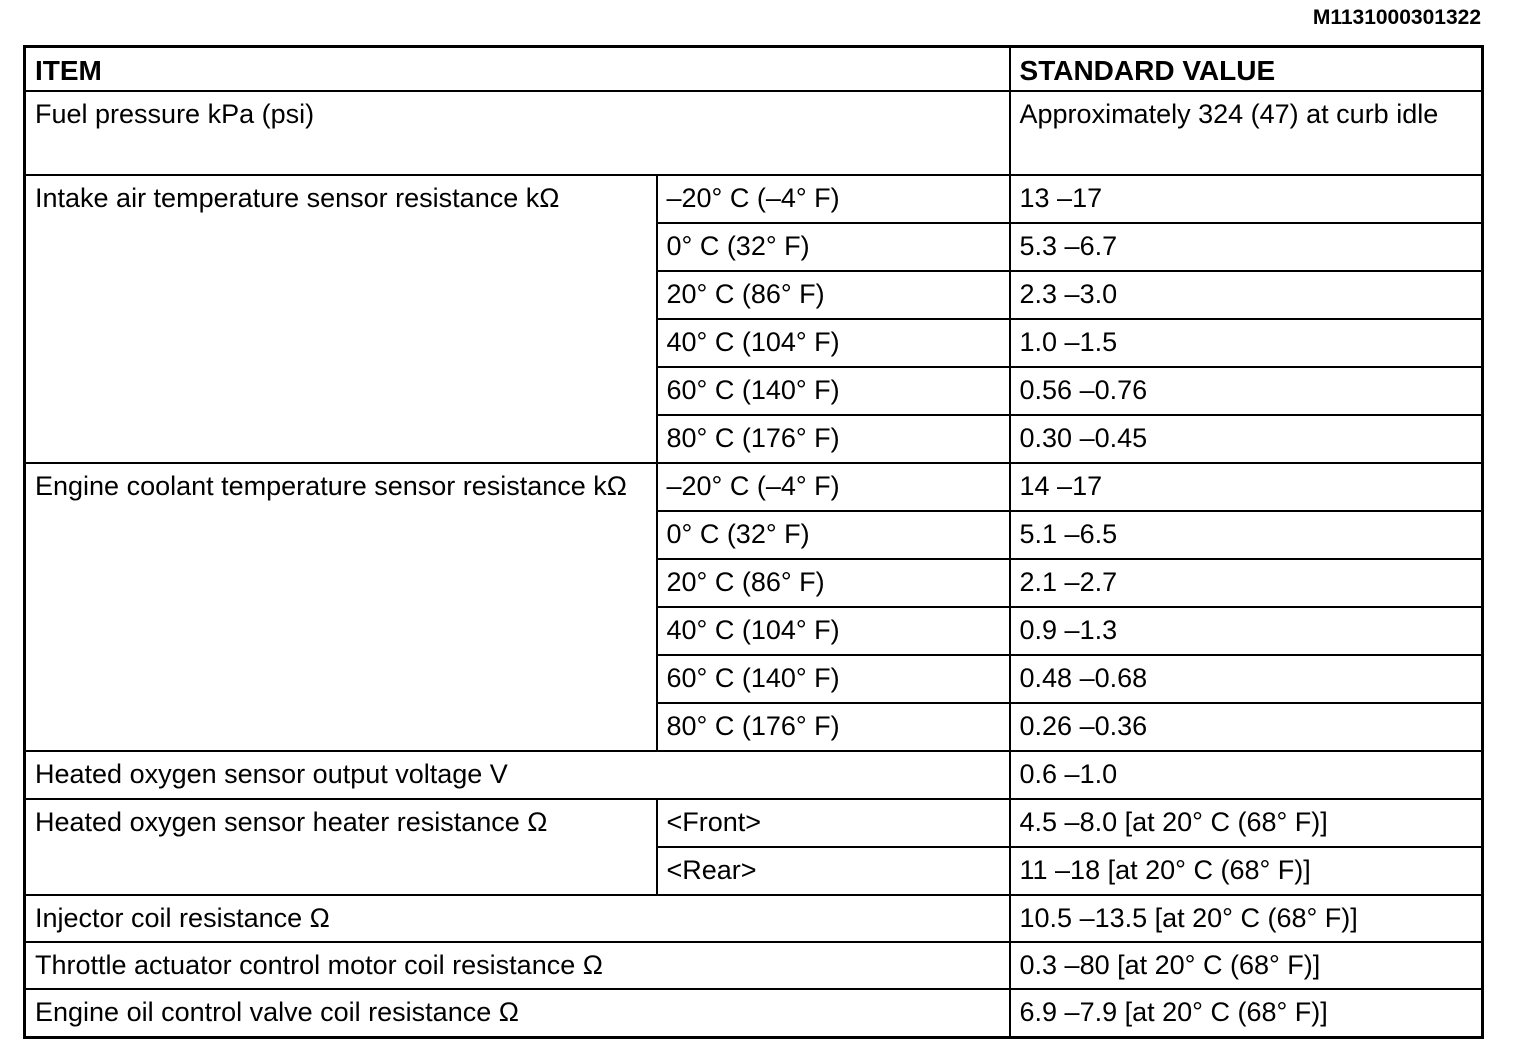 The image size is (1520, 1046). What do you see at coordinates (833, 823) in the screenshot?
I see `condition-cell: <Front>` at bounding box center [833, 823].